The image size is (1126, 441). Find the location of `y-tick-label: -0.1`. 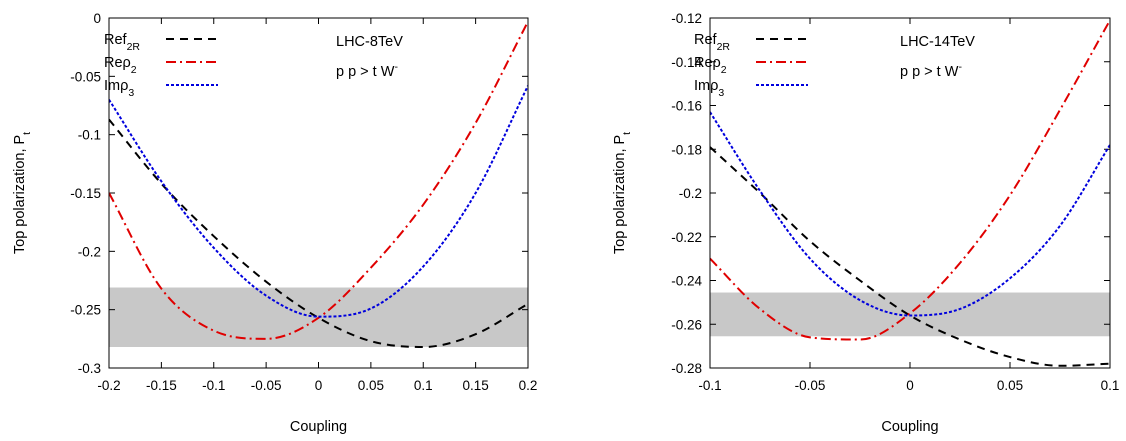

y-tick-label: -0.1 is located at coordinates (89, 135).